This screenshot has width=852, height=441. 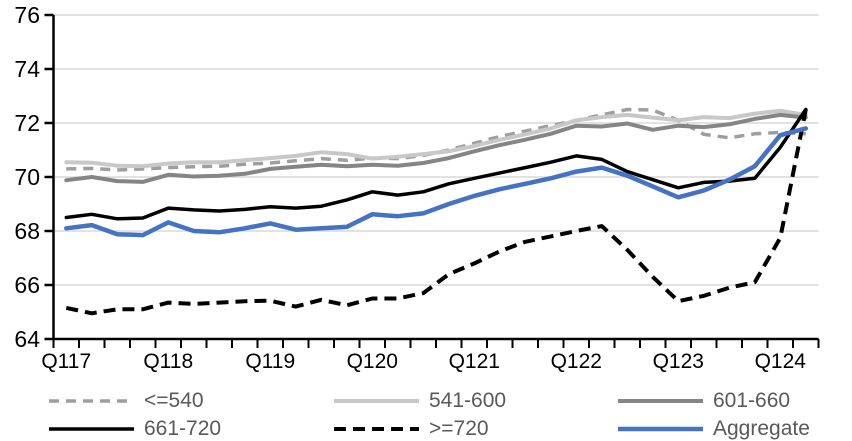 I want to click on legend-item-gte720: >=720, so click(x=411, y=429).